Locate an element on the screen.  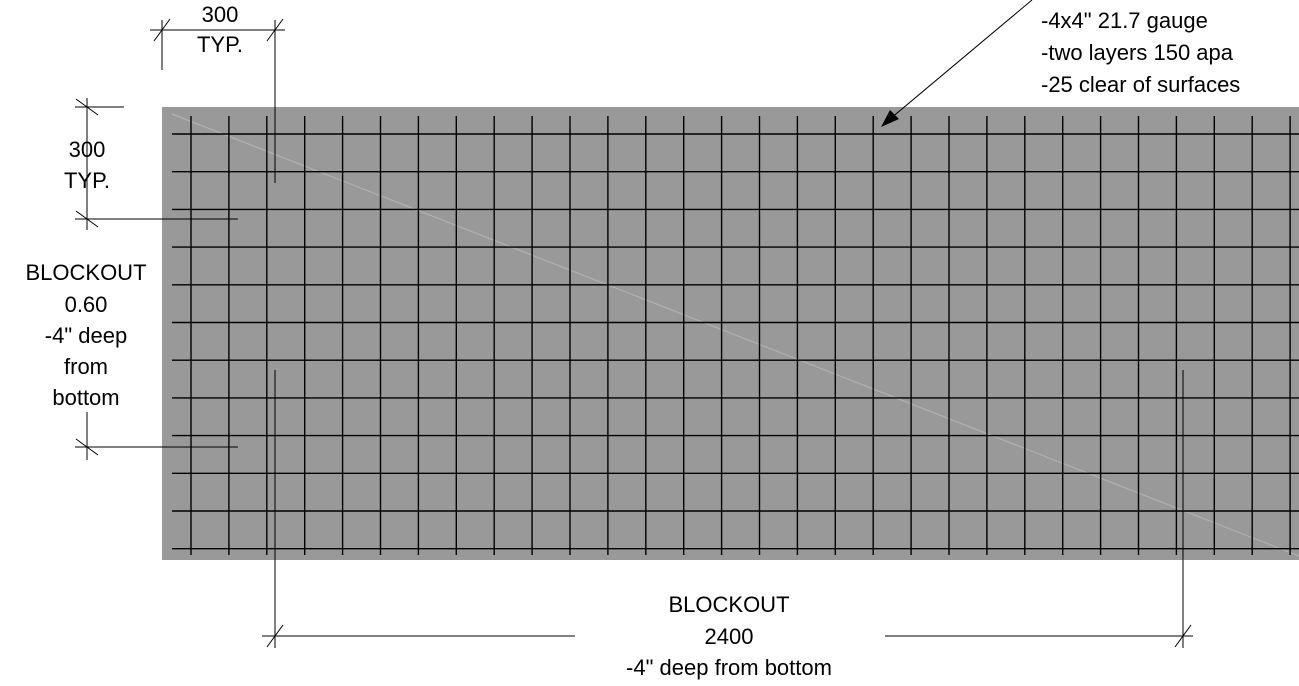
spacing-vertical-value: 300 is located at coordinates (87, 149).